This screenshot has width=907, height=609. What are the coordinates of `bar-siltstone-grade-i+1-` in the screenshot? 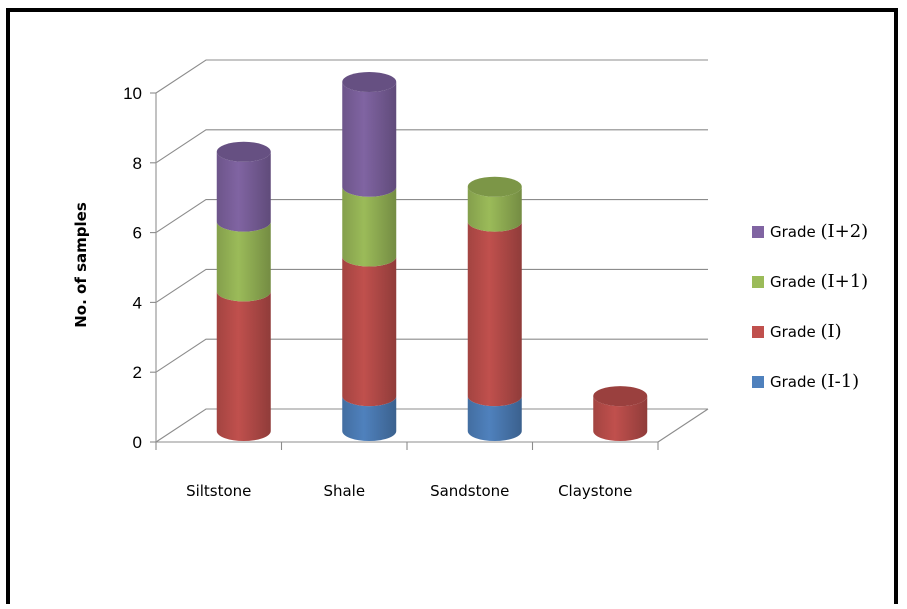 It's located at (243, 261).